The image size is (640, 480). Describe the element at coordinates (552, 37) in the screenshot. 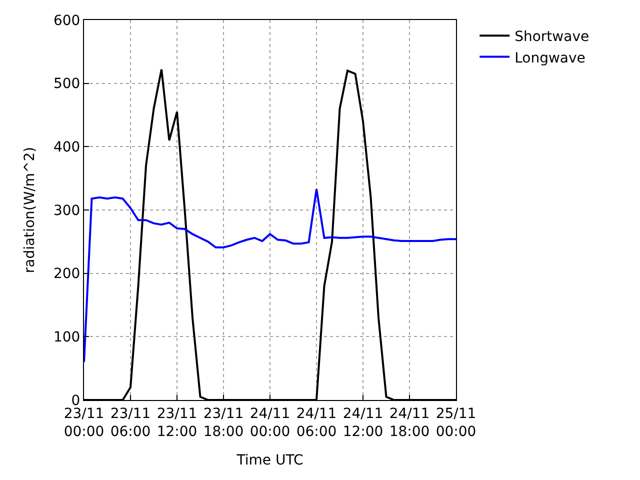

I see `legend-label: Shortwave` at that location.